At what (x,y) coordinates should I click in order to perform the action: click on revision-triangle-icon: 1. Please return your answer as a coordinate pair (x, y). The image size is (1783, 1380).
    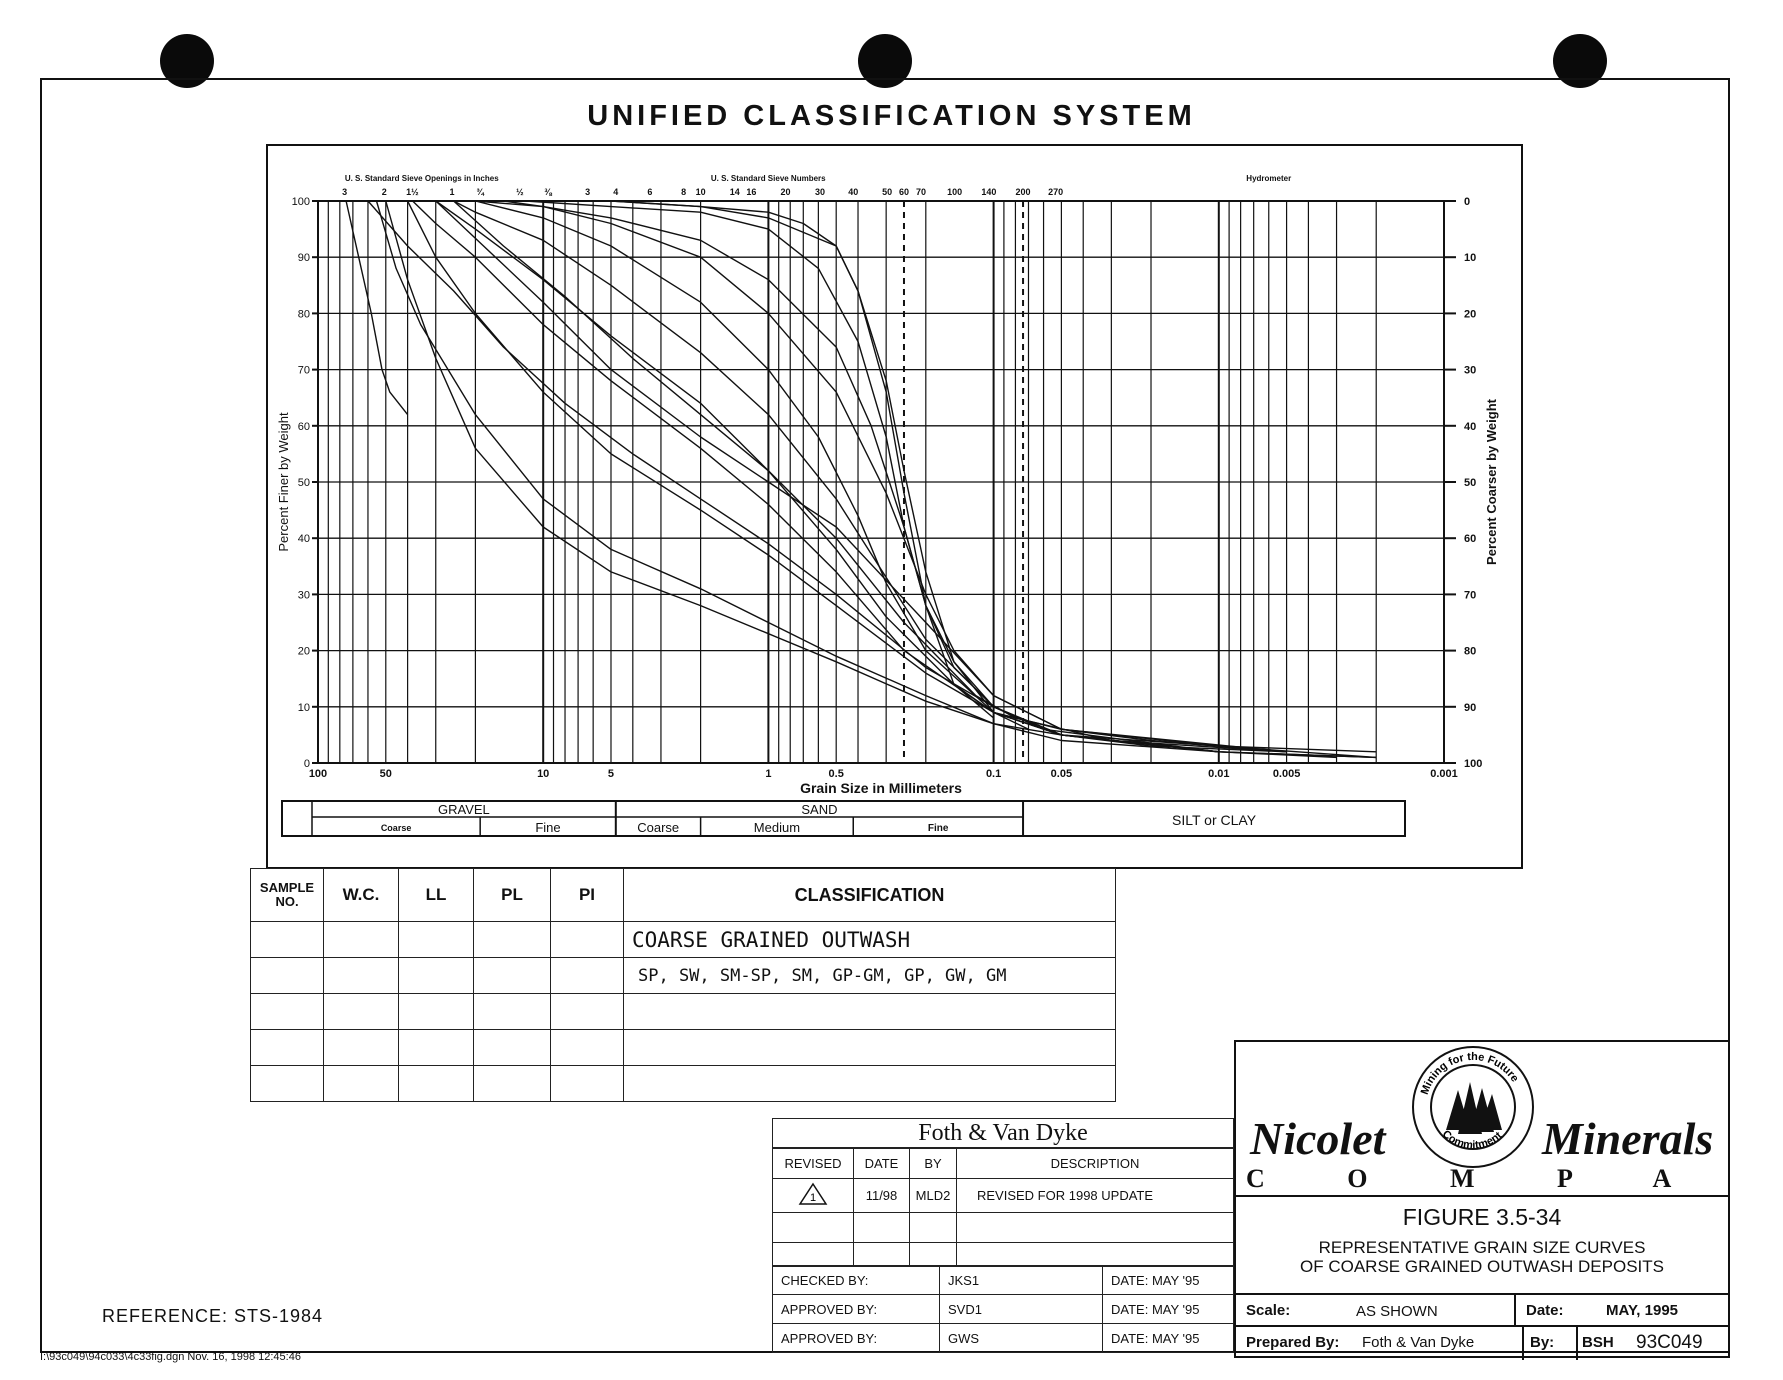
    Looking at the image, I should click on (813, 1193).